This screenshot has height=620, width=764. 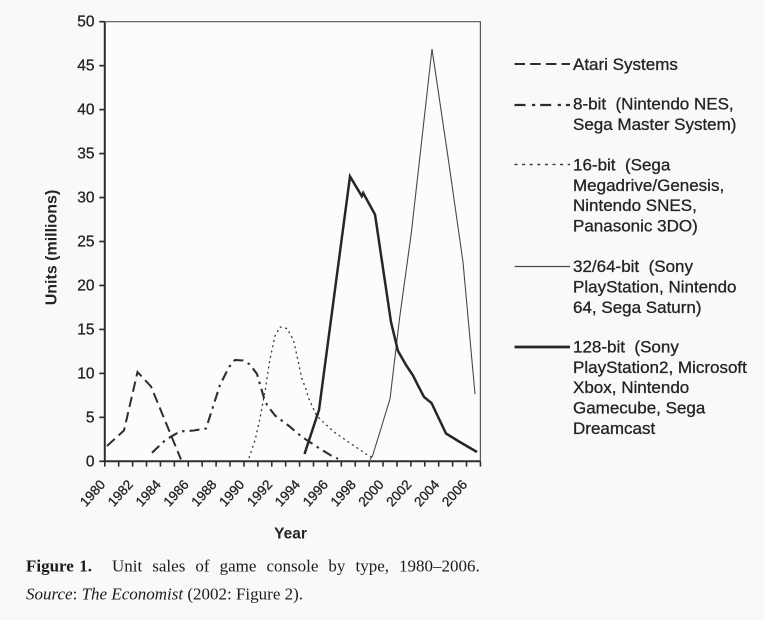 What do you see at coordinates (52, 248) in the screenshot?
I see `svg-text: Units (millions)` at bounding box center [52, 248].